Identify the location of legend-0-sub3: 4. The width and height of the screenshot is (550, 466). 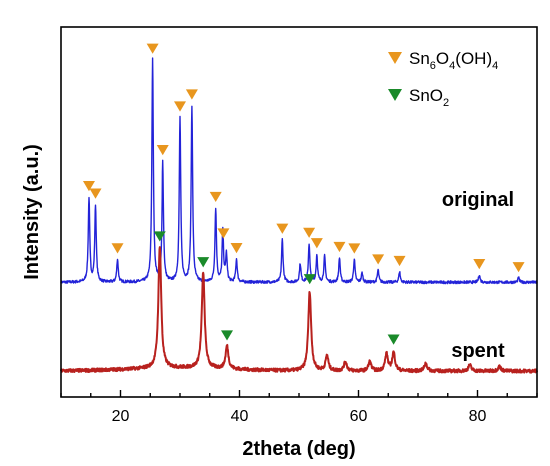
(495, 66).